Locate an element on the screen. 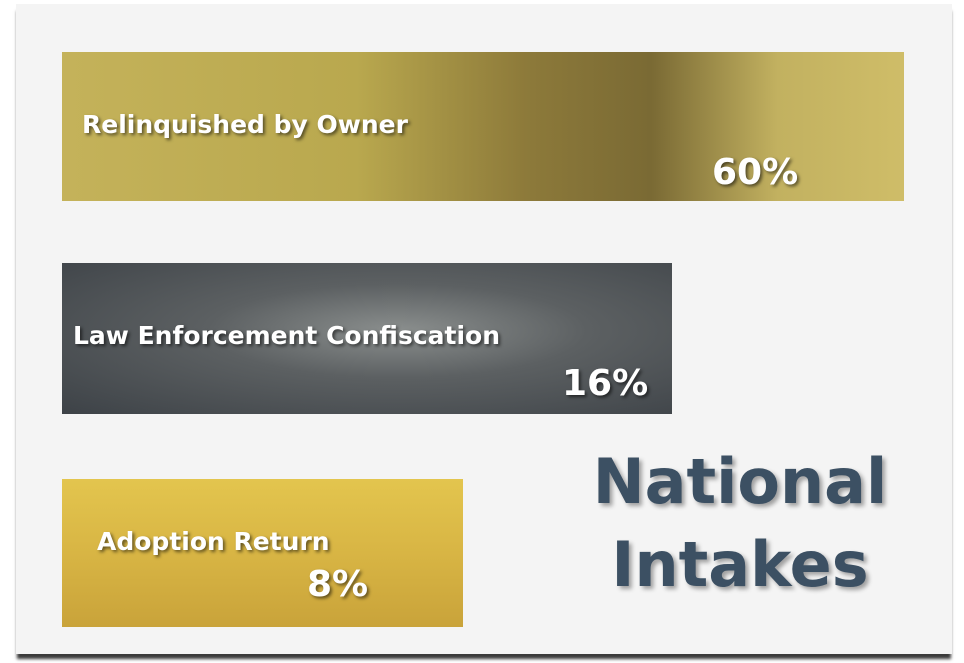  bar-label: Relinquished by Owner is located at coordinates (245, 124).